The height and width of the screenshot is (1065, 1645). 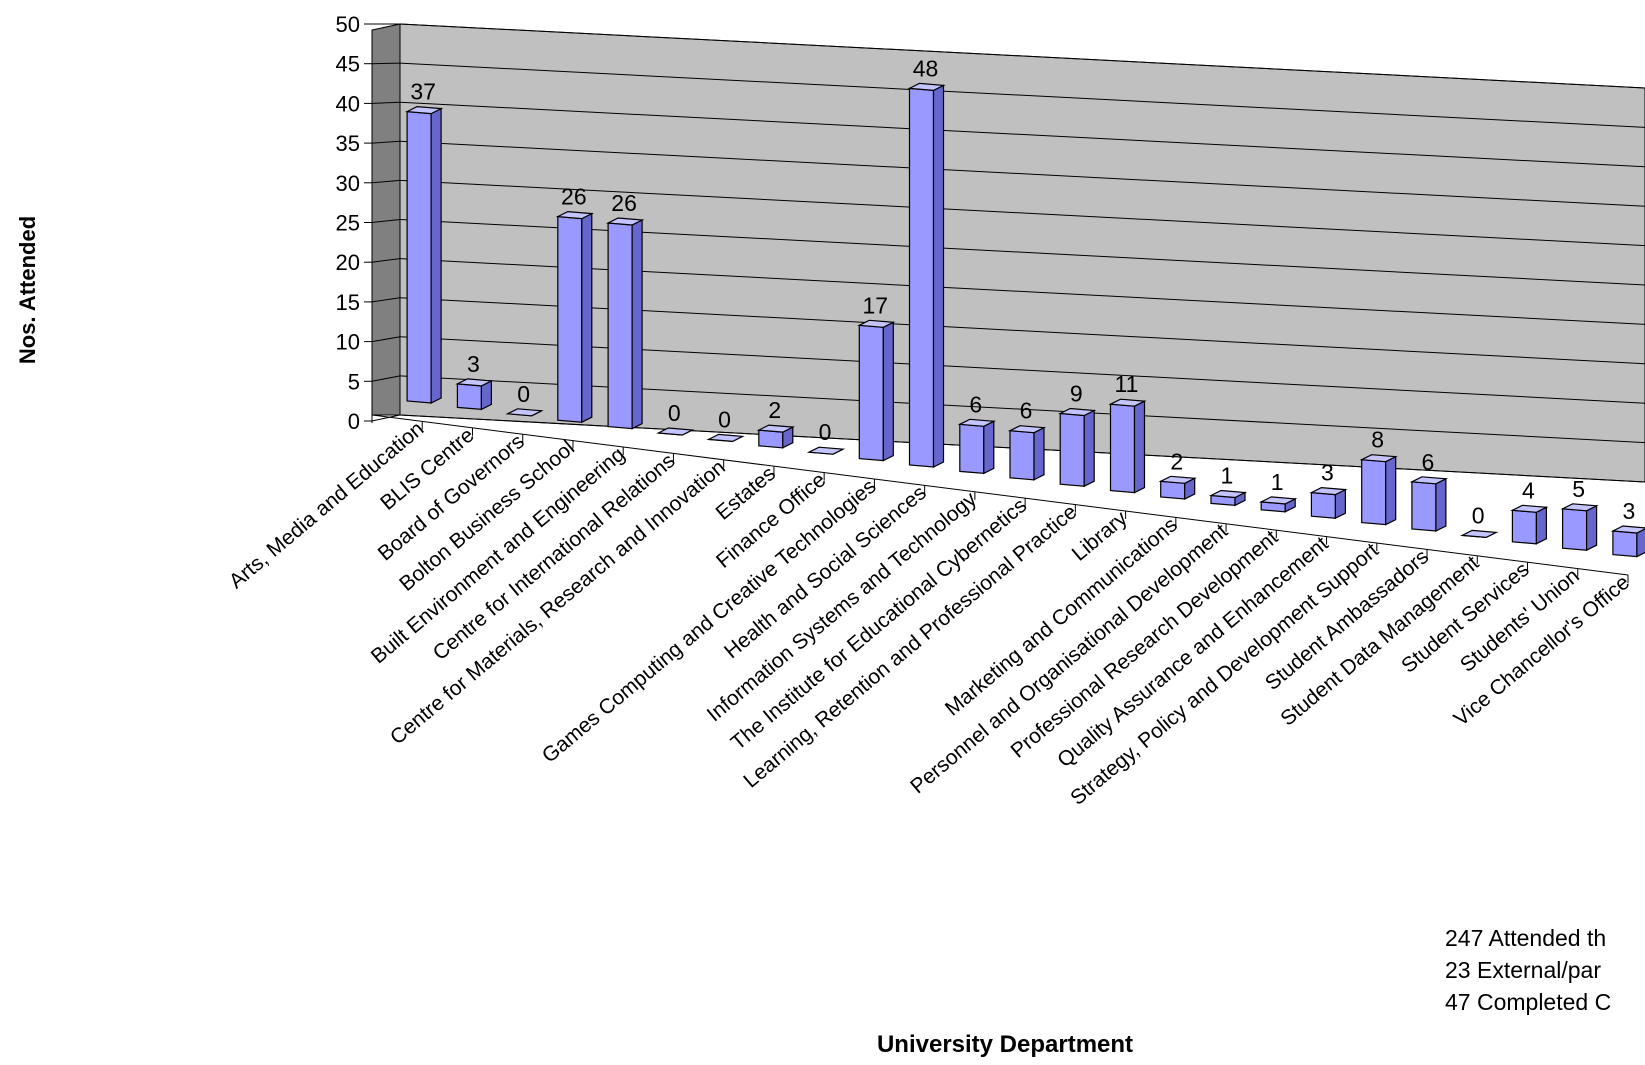 I want to click on summary-note: 23 External/par, so click(x=1523, y=970).